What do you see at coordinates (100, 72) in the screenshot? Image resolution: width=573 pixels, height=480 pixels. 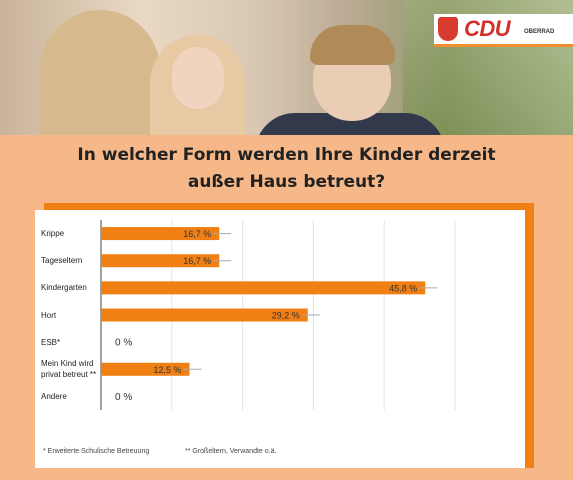 I see `person-back` at bounding box center [100, 72].